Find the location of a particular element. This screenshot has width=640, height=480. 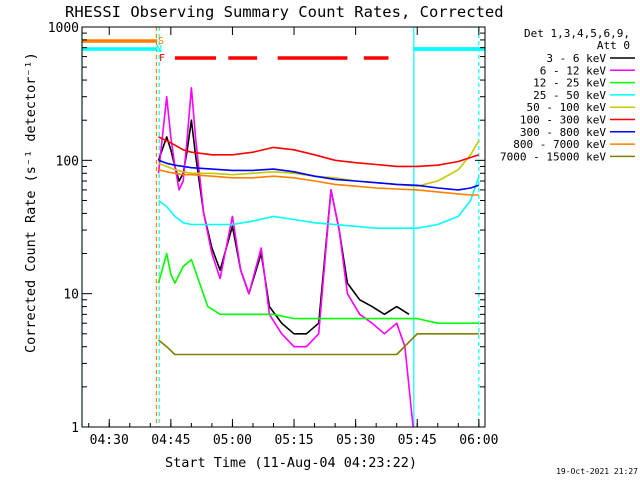

series-line-300-800-kev is located at coordinates (319, 175).